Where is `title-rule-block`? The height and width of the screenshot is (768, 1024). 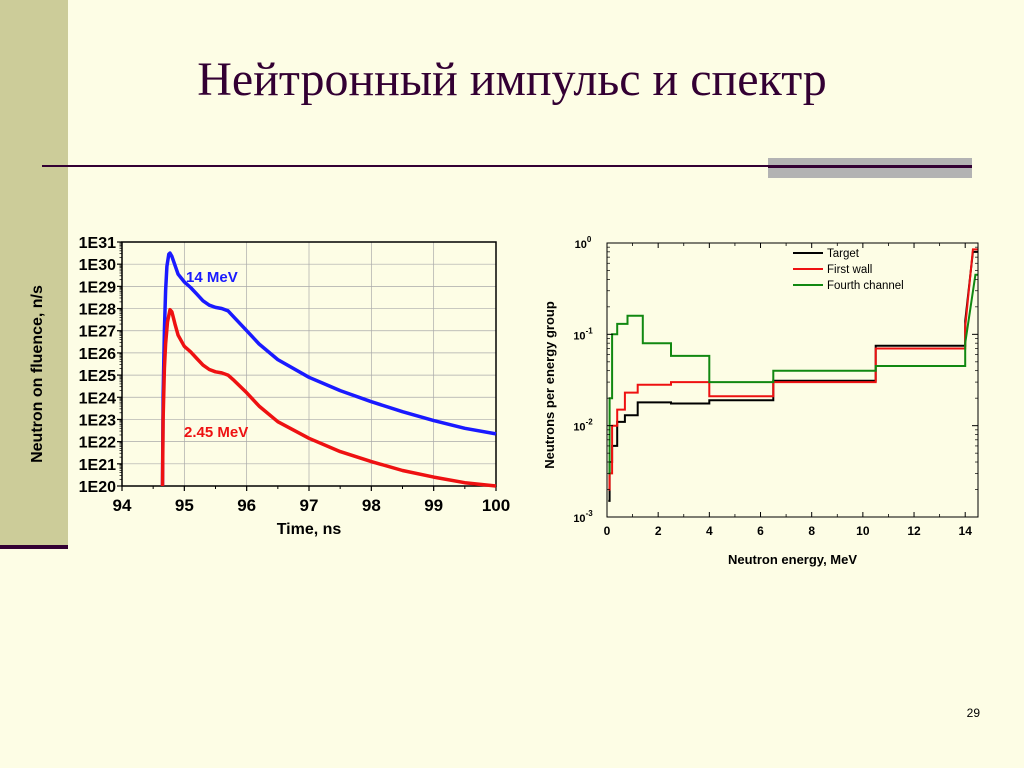 title-rule-block is located at coordinates (870, 168).